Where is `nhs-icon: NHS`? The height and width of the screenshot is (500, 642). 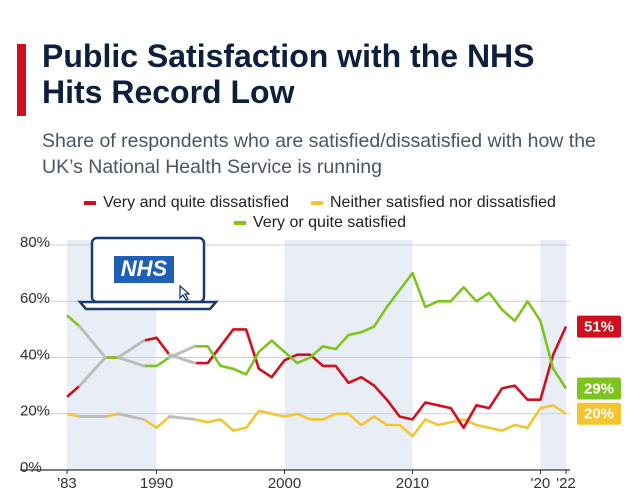
nhs-icon: NHS is located at coordinates (148, 273).